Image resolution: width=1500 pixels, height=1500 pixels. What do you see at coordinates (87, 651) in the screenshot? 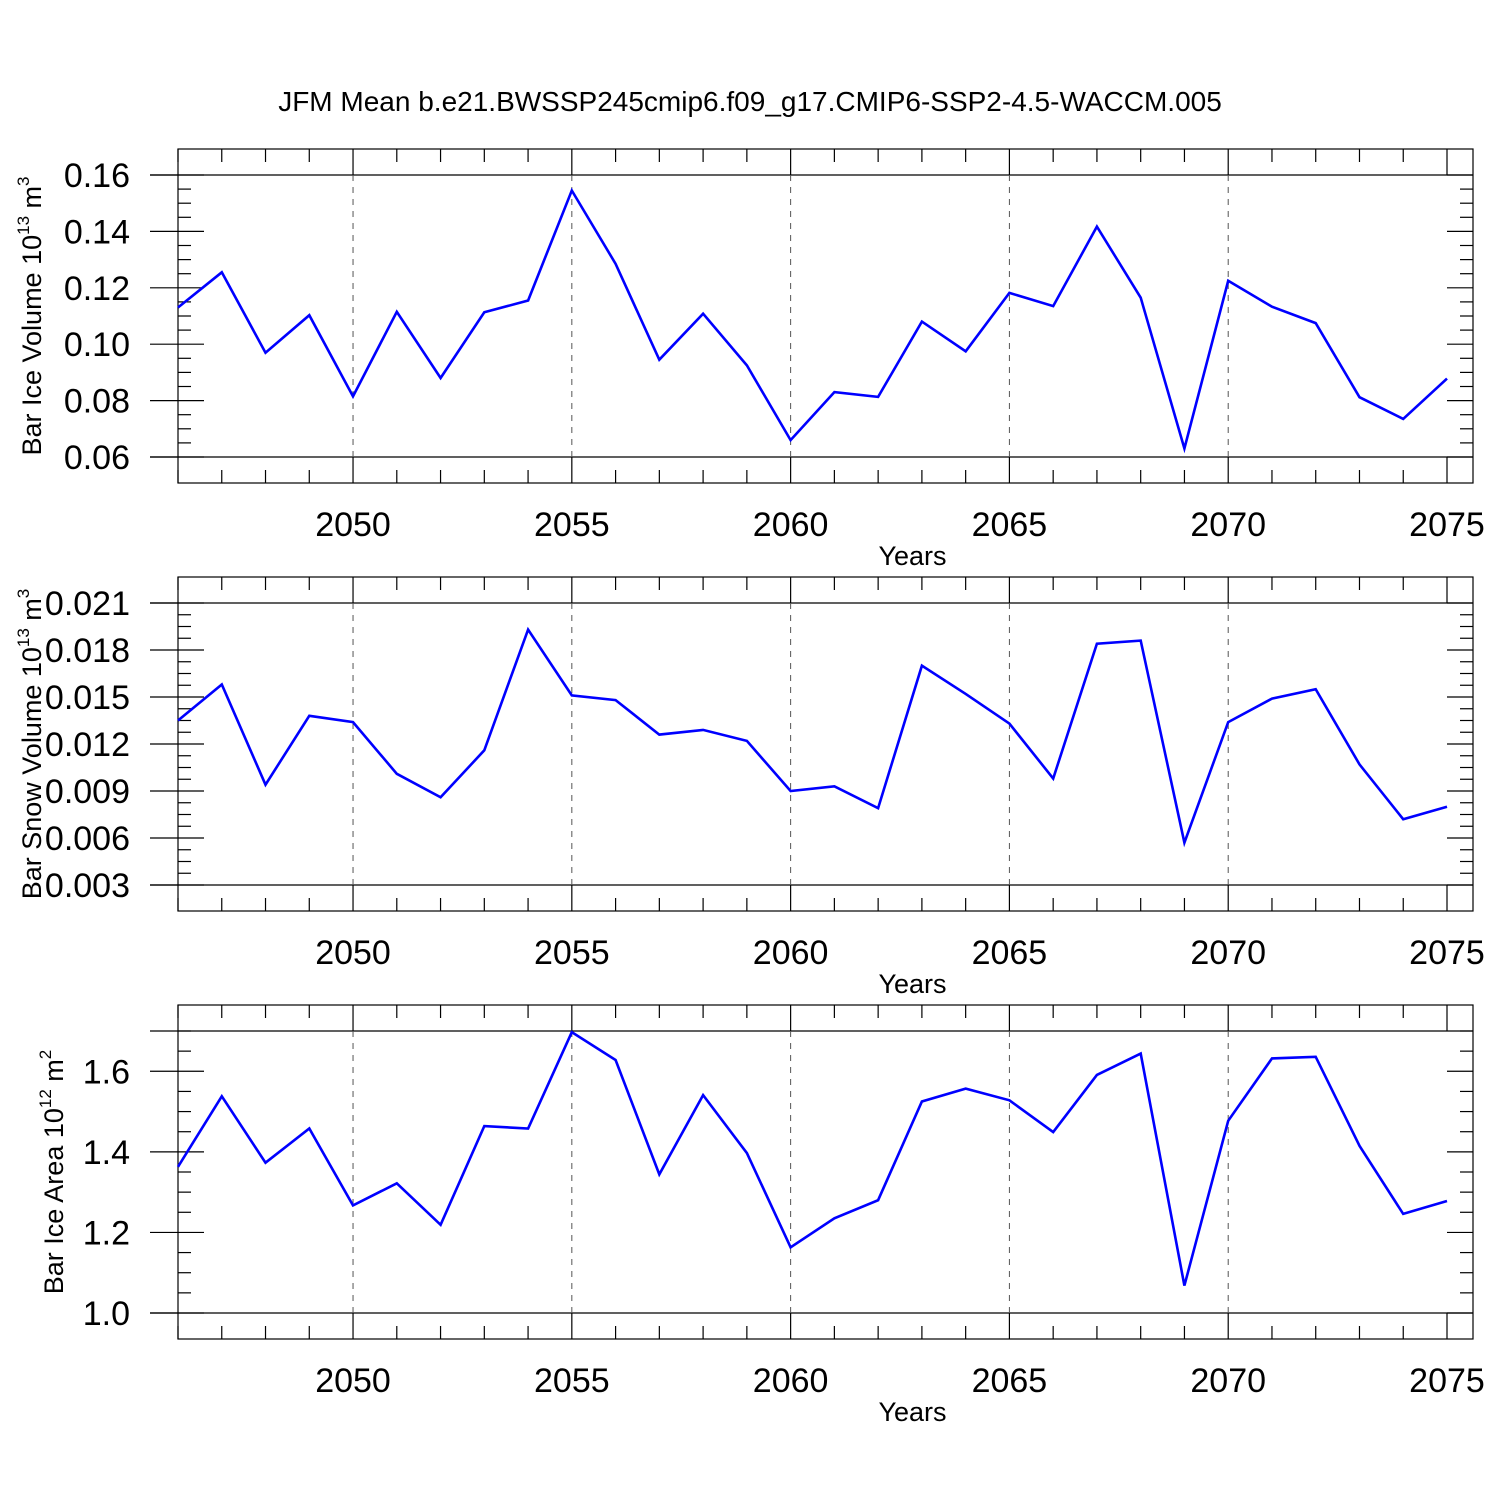
I see `y-tick-label: 0.018` at bounding box center [87, 651].